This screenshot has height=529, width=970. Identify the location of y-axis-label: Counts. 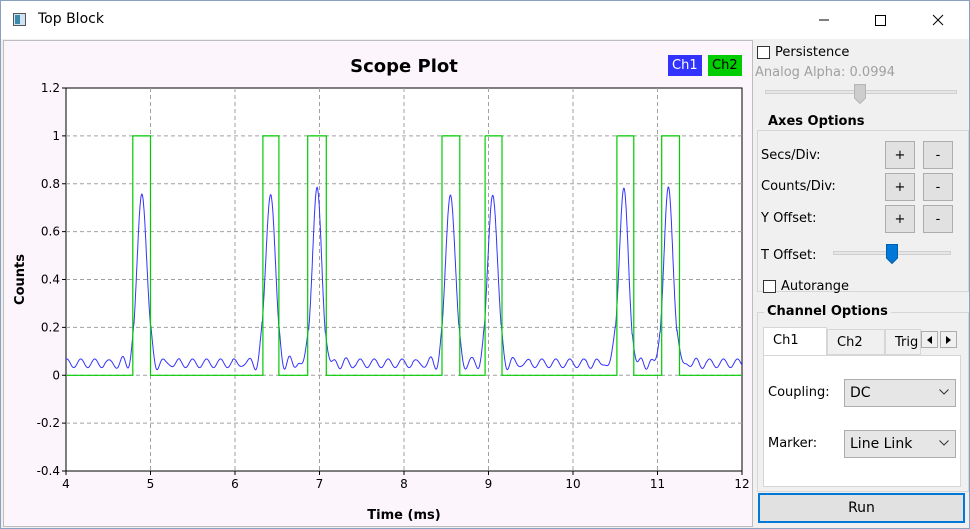
(20, 279).